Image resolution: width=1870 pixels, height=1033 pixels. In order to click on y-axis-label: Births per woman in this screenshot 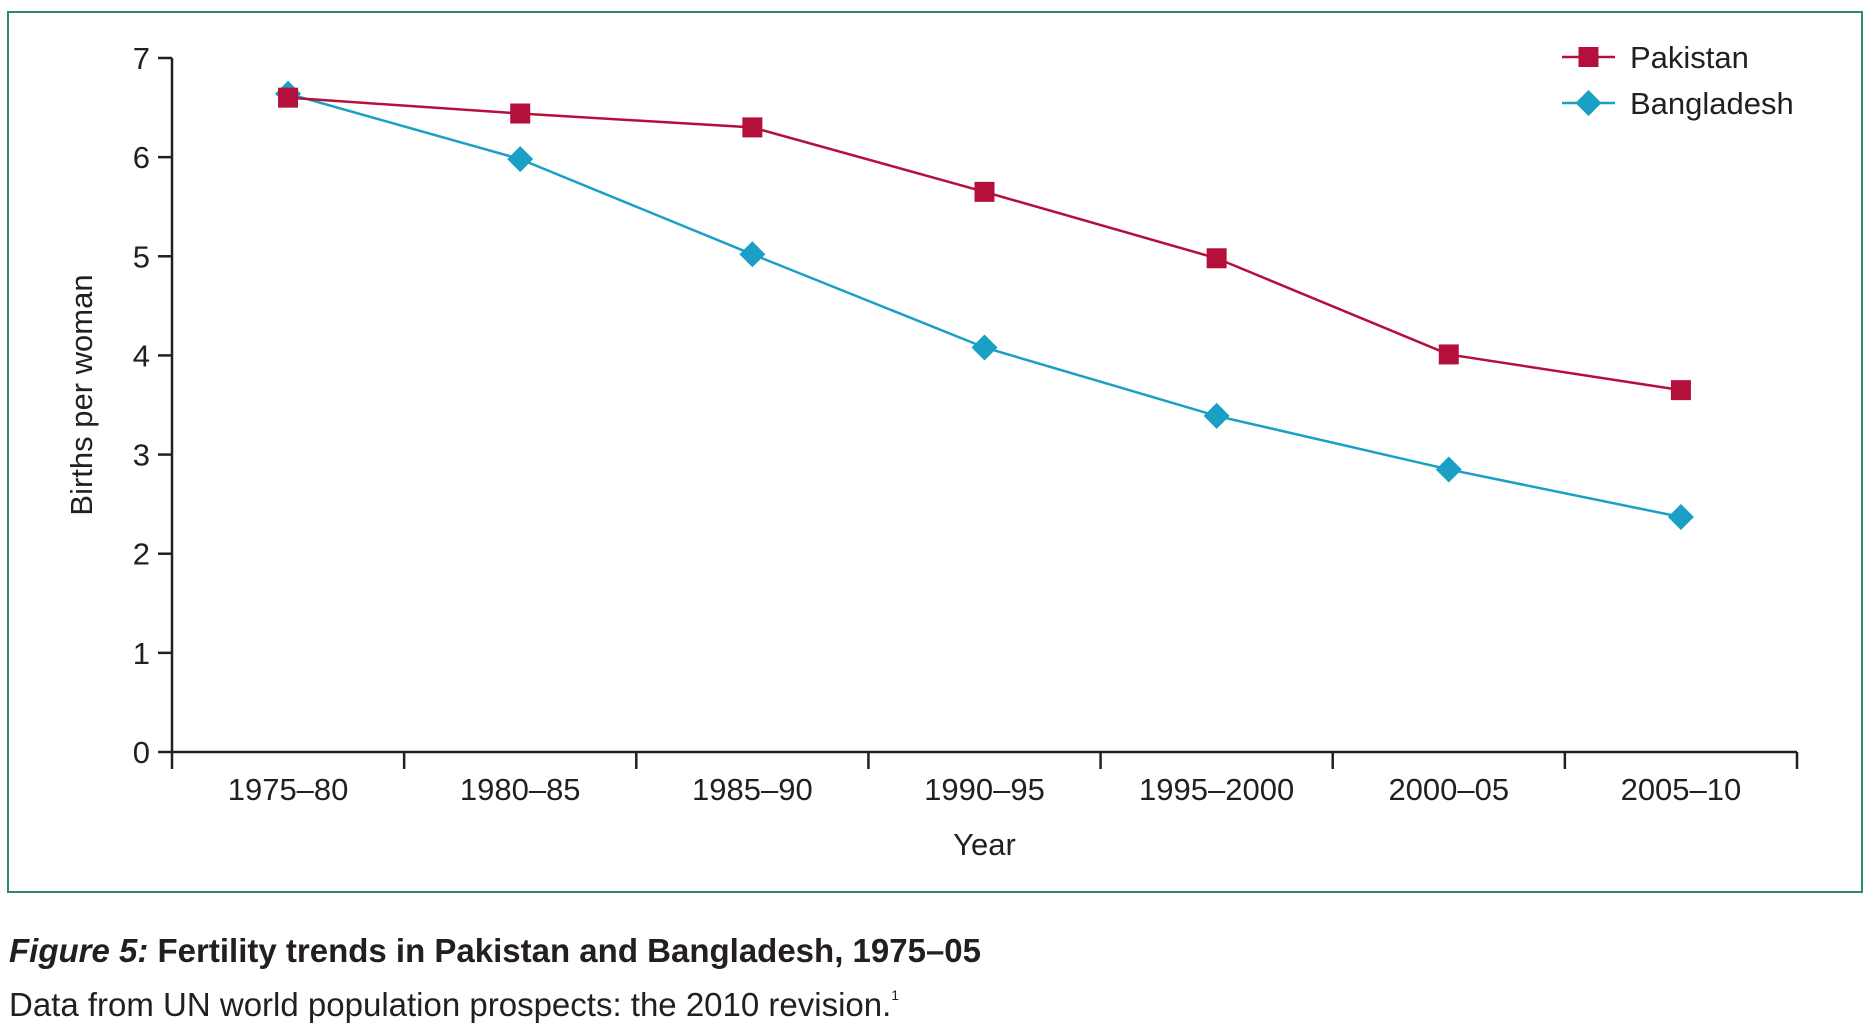, I will do `click(81, 394)`.